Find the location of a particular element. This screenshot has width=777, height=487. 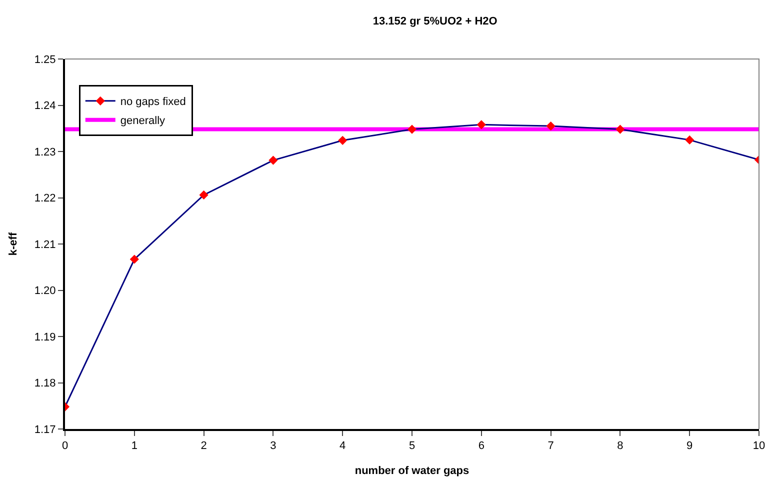

y-axis-title: k-eff is located at coordinates (14, 244).